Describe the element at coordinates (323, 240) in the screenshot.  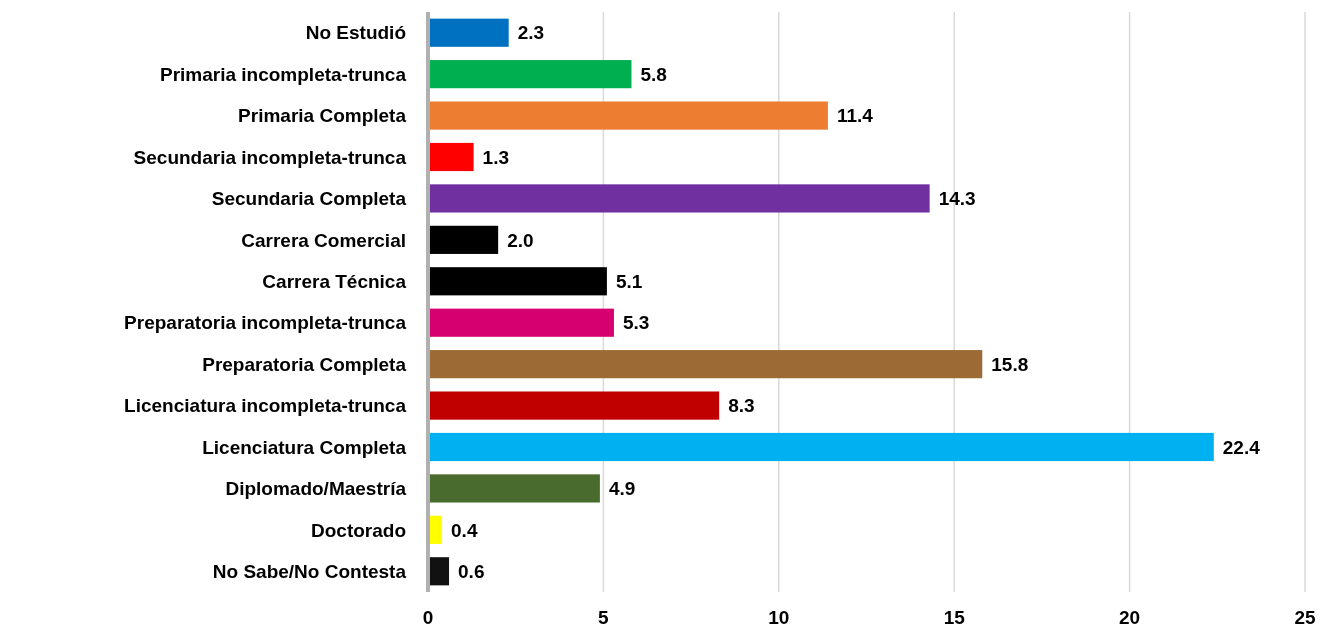
I see `y-tick-label: Carrera Comercial` at that location.